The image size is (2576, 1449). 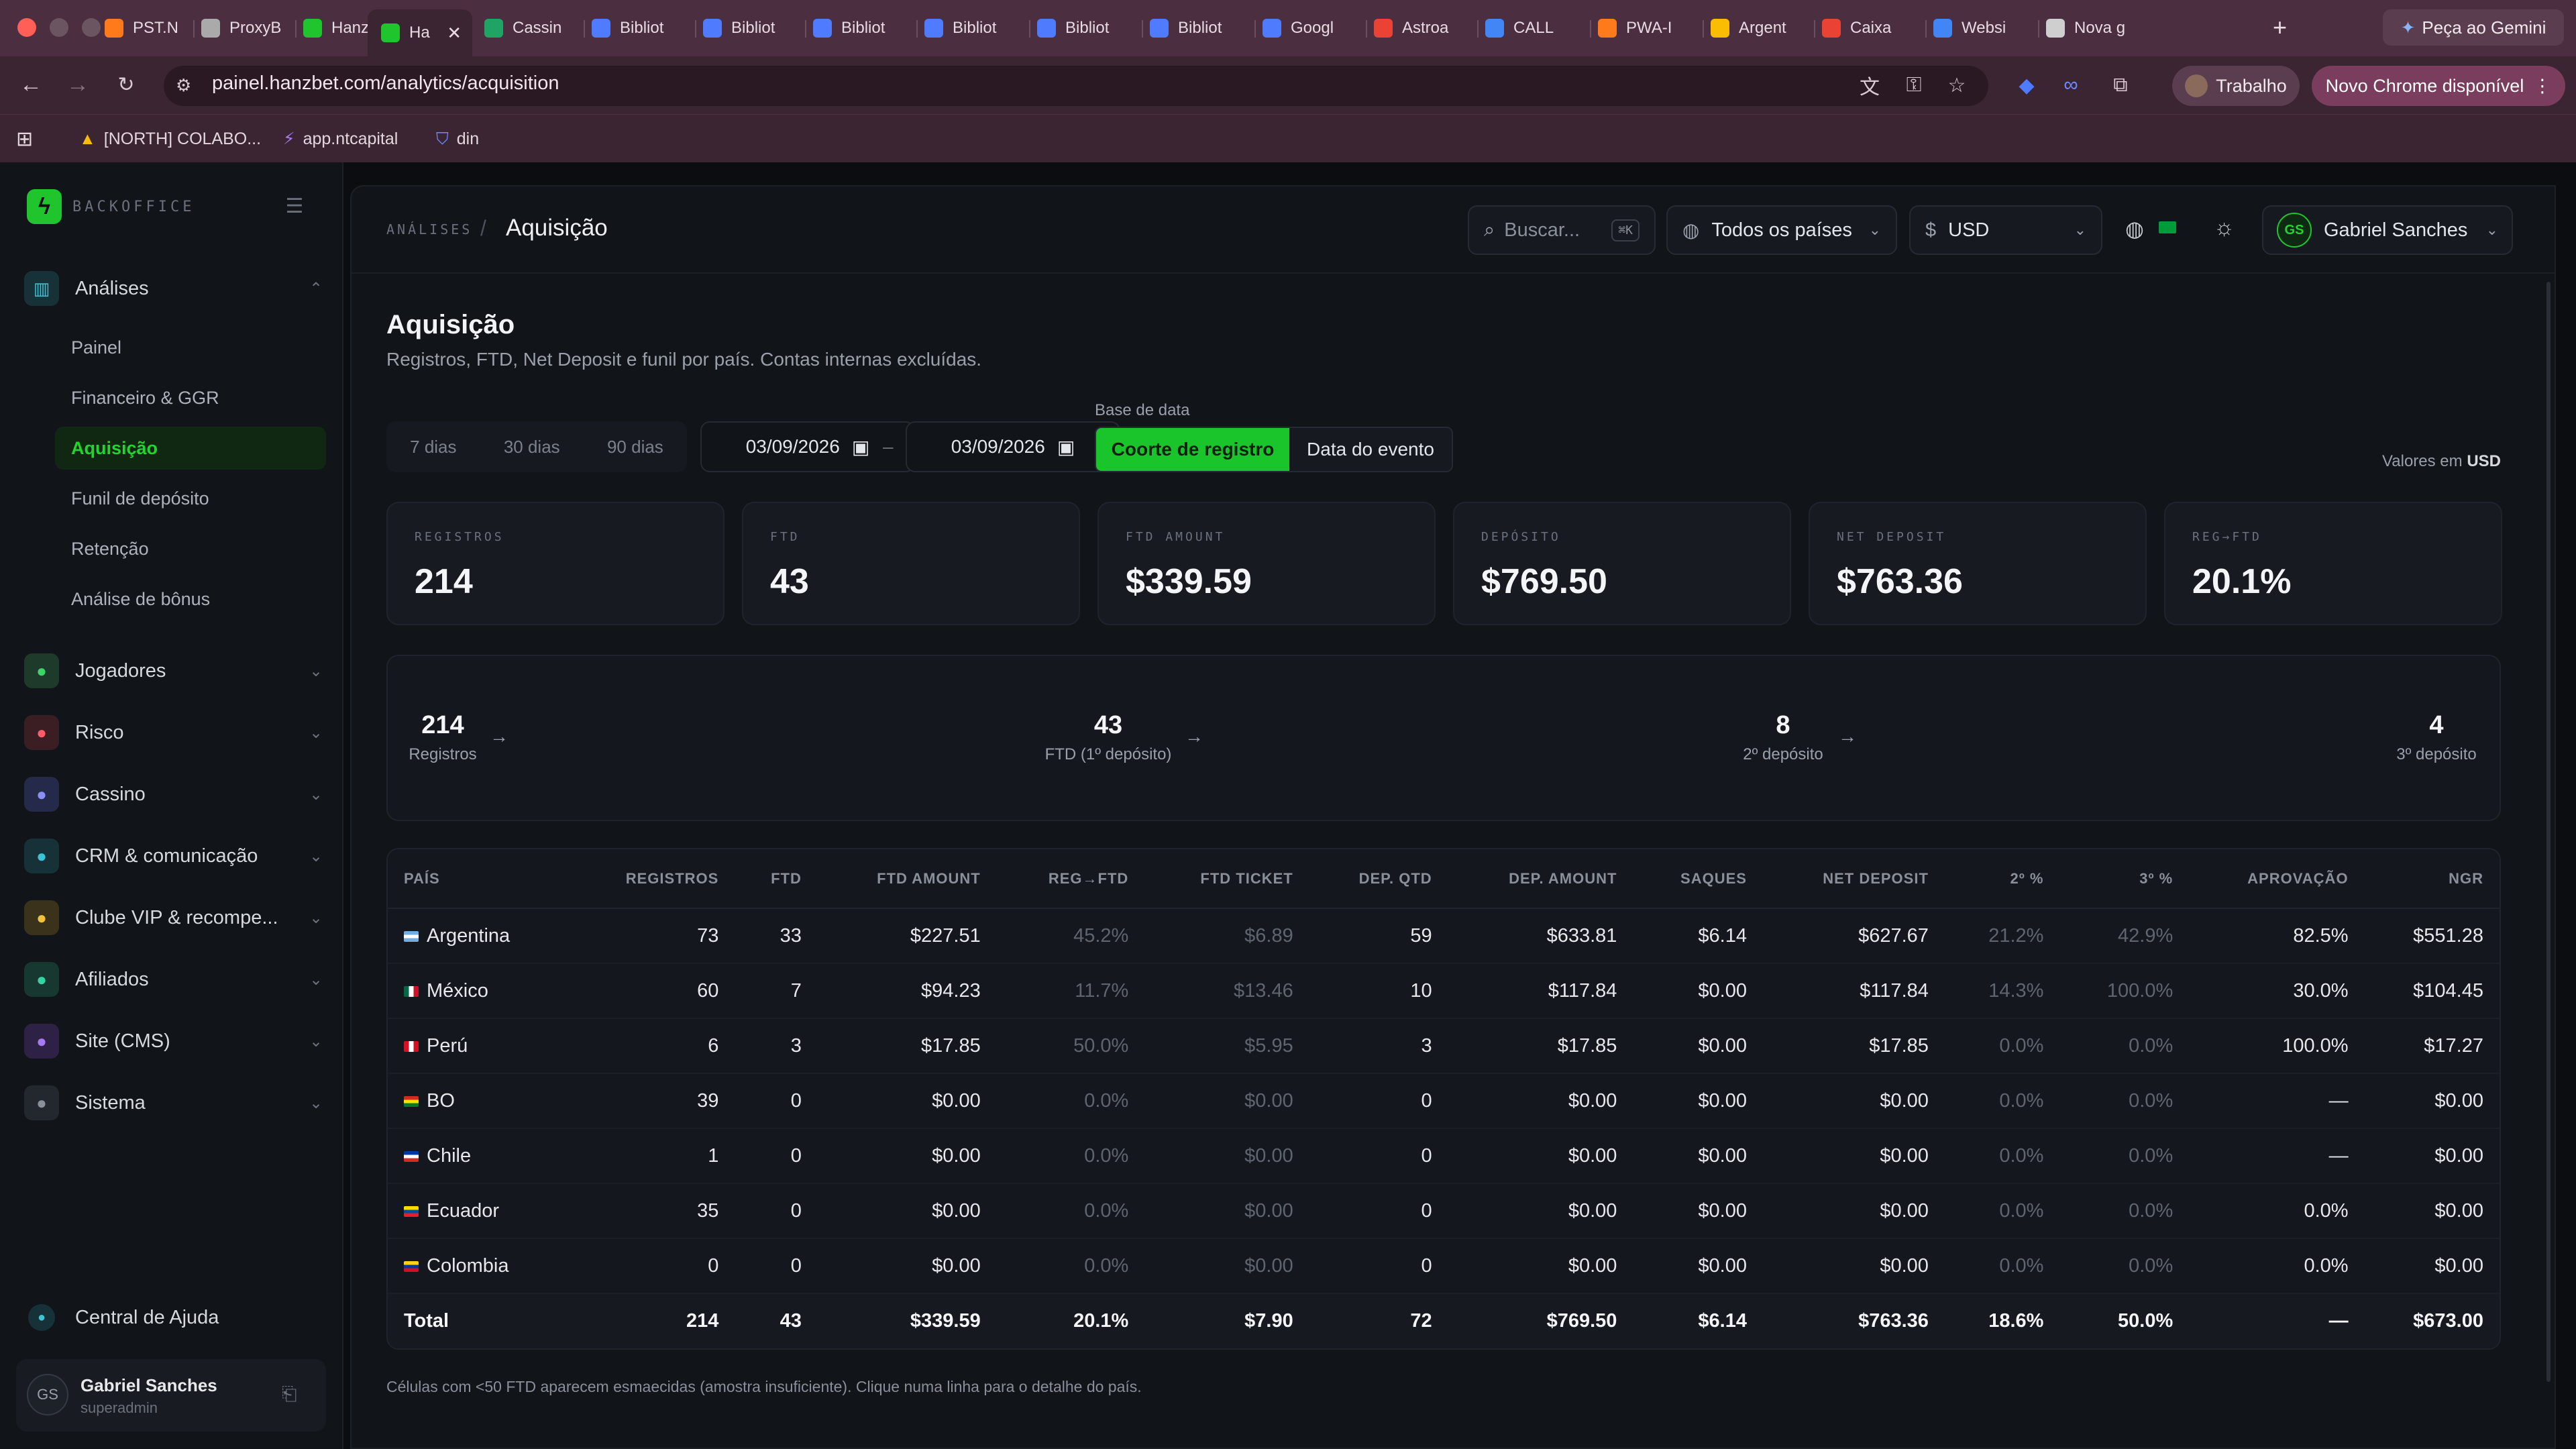 What do you see at coordinates (59, 27) in the screenshot?
I see `minimize-window-button` at bounding box center [59, 27].